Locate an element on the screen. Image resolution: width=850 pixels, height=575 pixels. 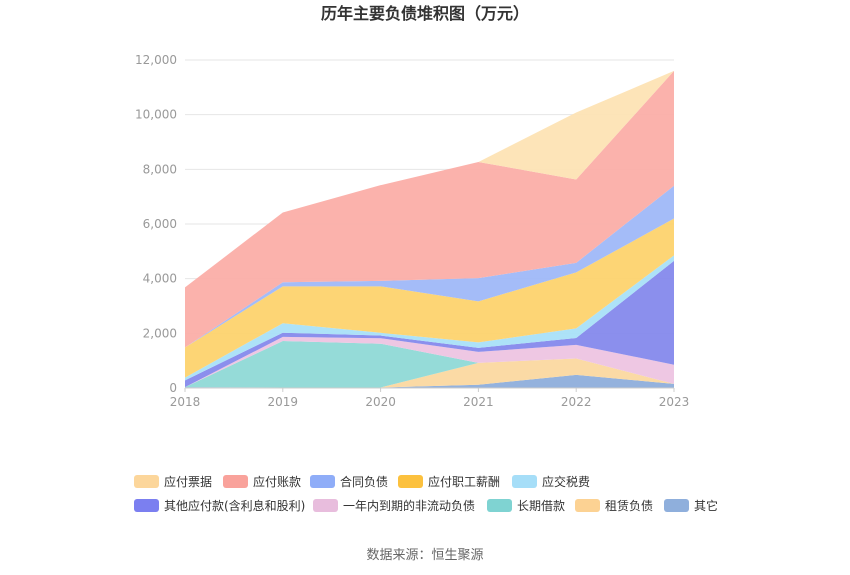
legend-label: 合同负债 is located at coordinates (364, 481).